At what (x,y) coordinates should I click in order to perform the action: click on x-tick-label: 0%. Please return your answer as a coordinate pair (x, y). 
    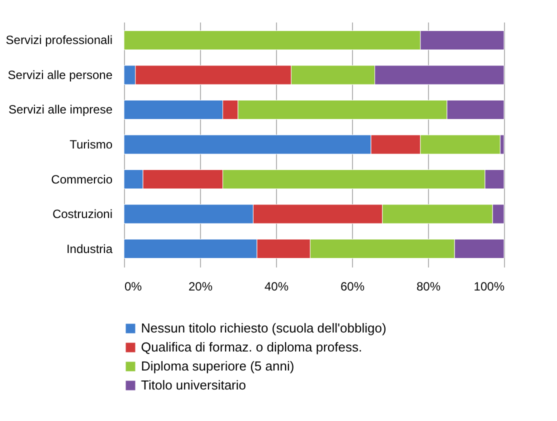
    Looking at the image, I should click on (133, 287).